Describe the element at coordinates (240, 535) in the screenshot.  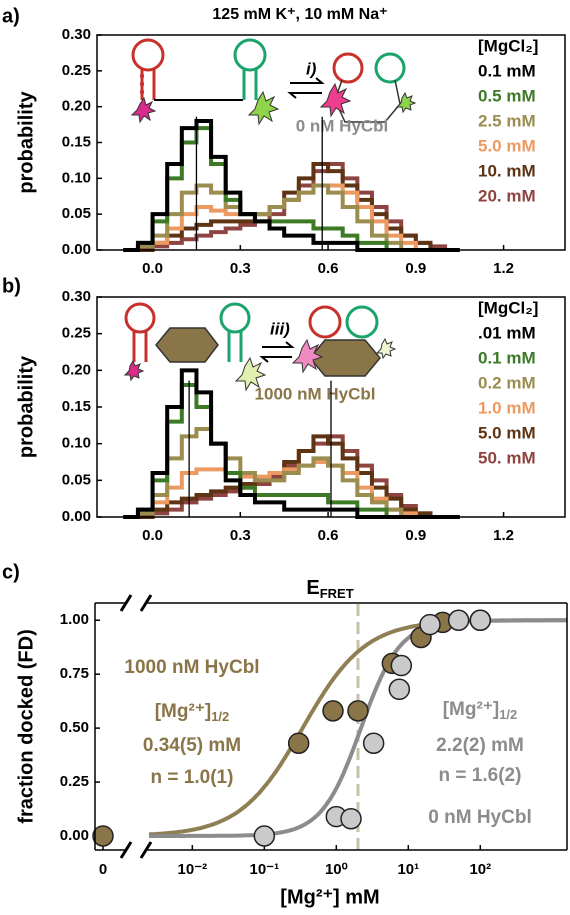
I see `x-tick-label: 0.3` at that location.